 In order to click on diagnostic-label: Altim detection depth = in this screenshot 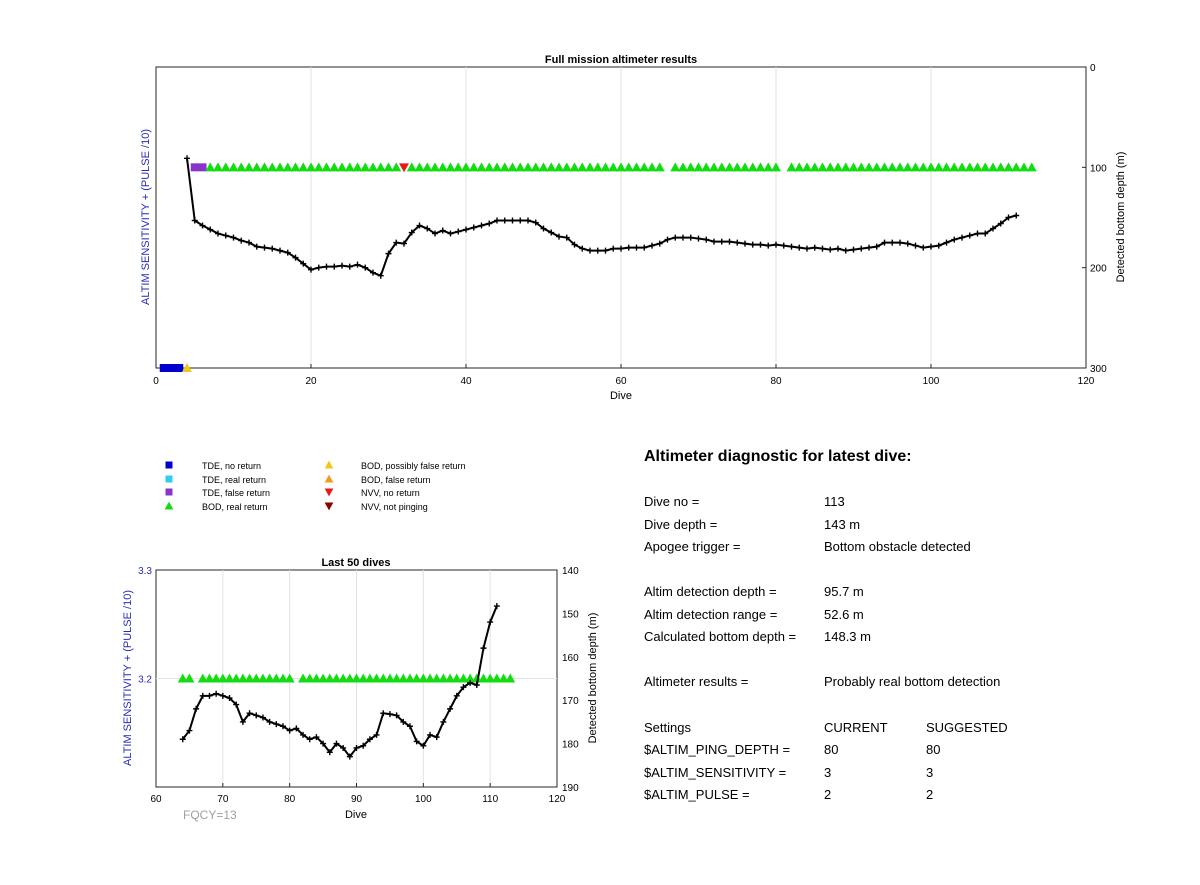, I will do `click(710, 591)`.